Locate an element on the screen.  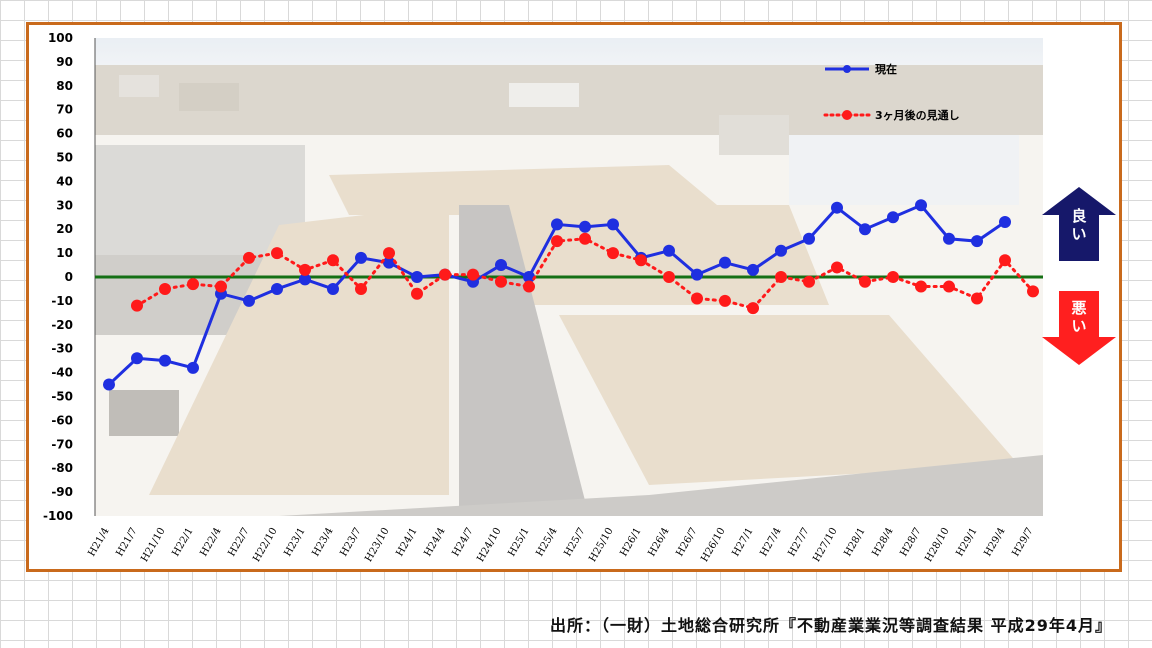
y-tick-label: -100 is located at coordinates (58, 516).